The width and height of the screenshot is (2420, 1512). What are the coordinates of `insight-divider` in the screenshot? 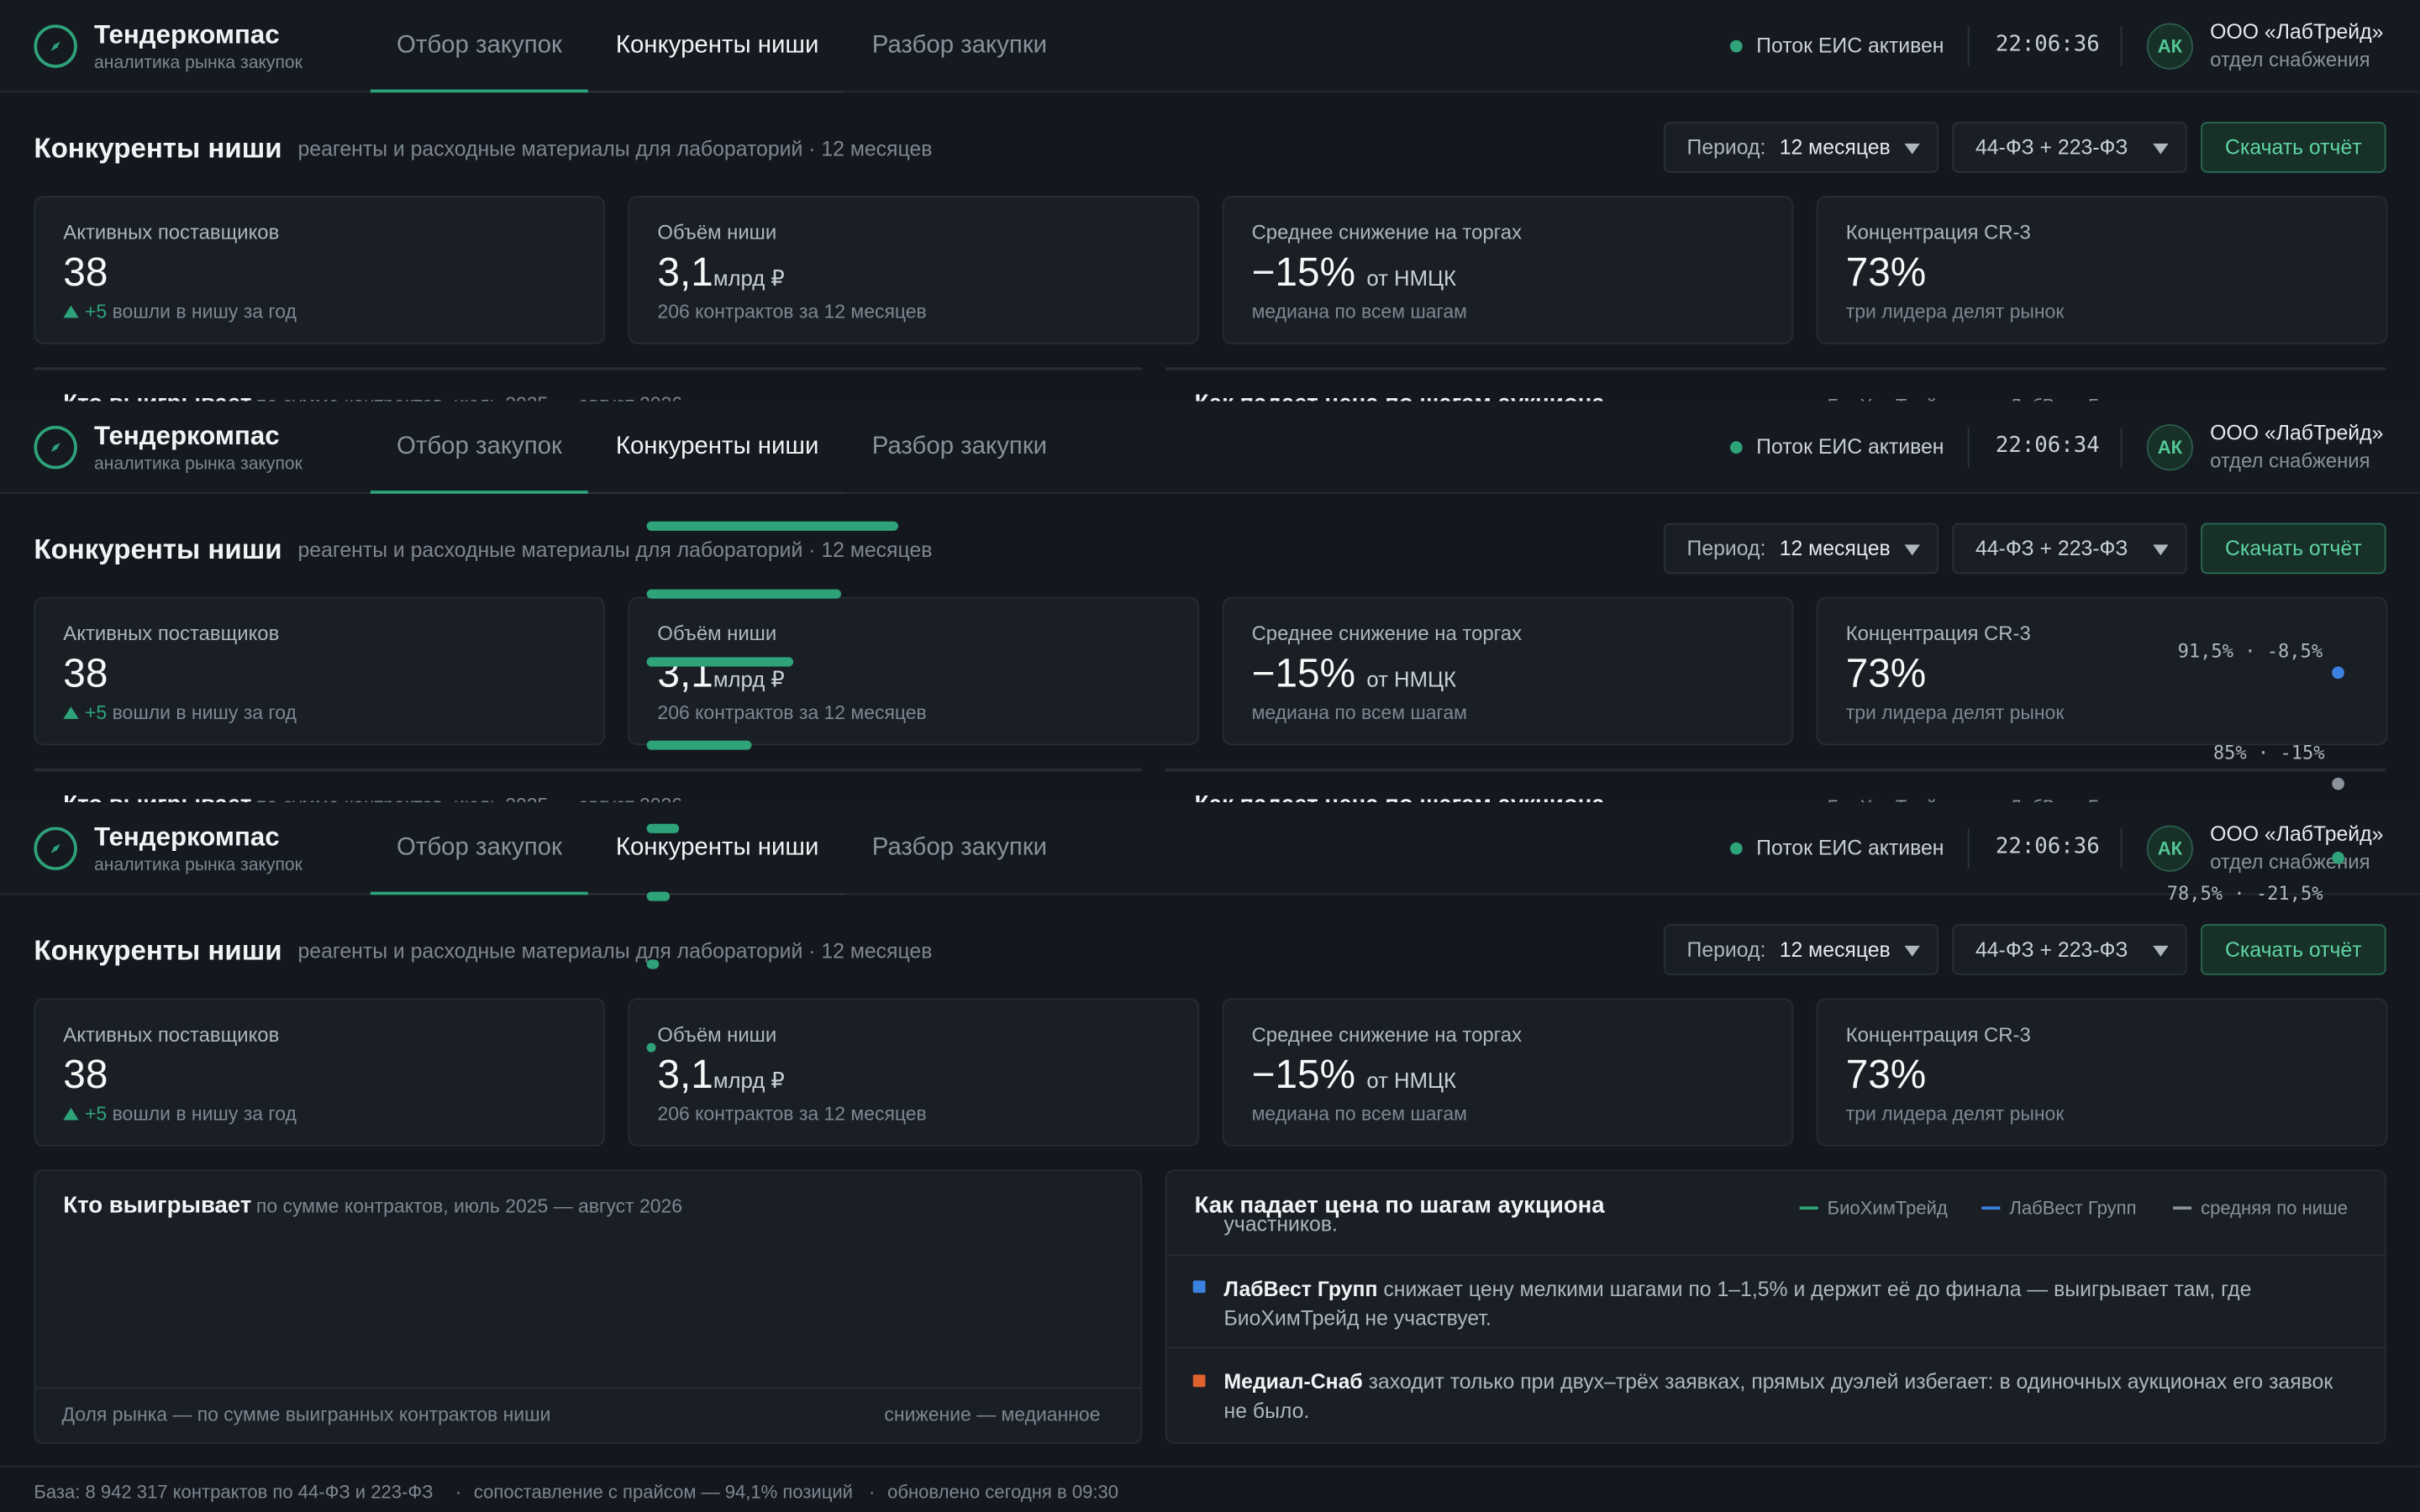 It's located at (1775, 1255).